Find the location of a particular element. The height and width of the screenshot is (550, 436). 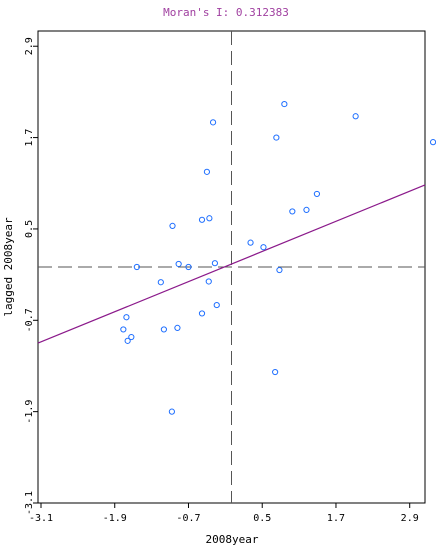

y-axis-ticks: -3.1 -1.9 -0.7 0.5 1.7 2.9 is located at coordinates (31, 276).